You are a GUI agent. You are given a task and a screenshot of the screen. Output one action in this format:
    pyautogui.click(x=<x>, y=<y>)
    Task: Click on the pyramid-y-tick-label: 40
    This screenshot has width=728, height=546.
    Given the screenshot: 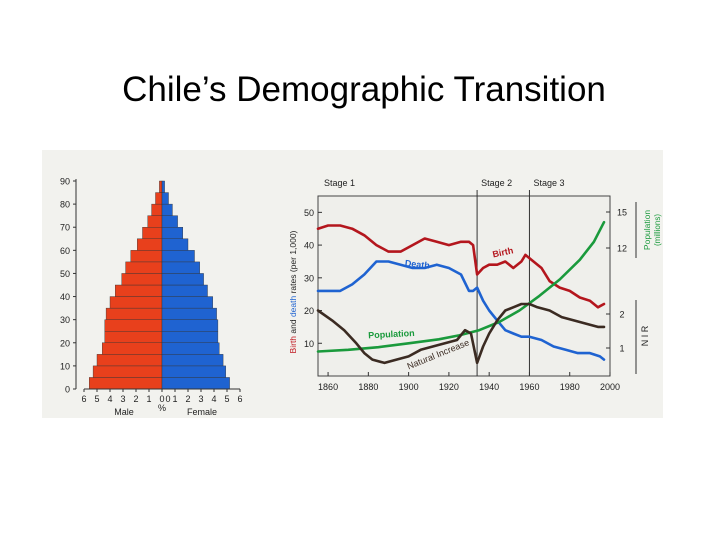 What is the action you would take?
    pyautogui.click(x=65, y=297)
    